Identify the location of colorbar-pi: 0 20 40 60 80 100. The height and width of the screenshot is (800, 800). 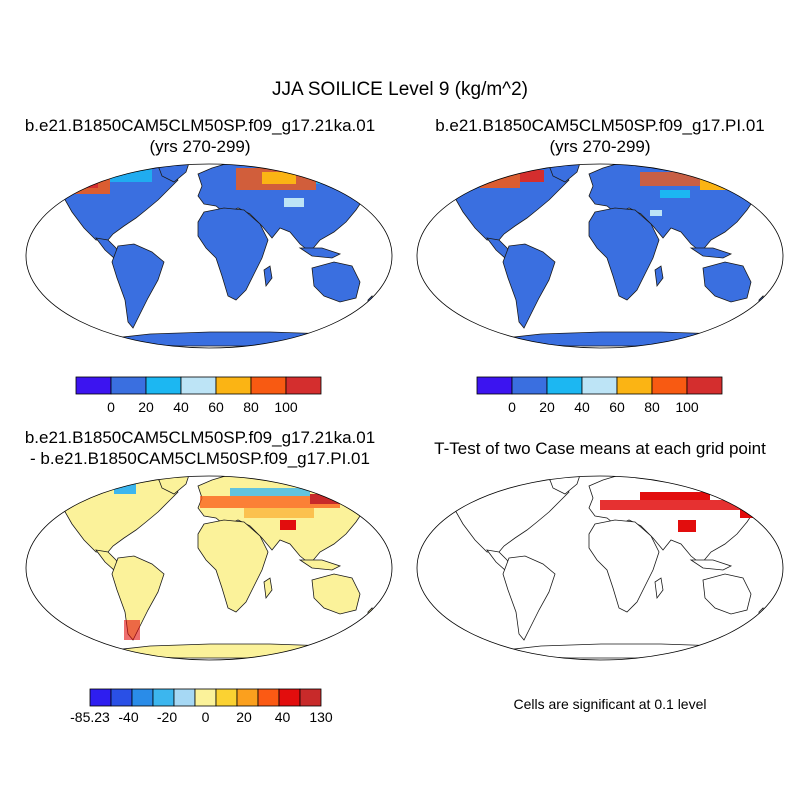
(599, 395).